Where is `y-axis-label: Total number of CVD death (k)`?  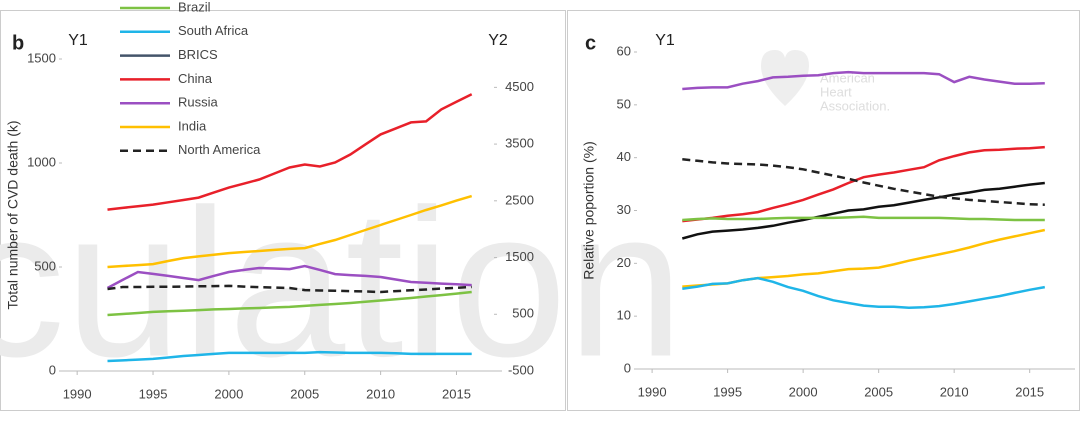 y-axis-label: Total number of CVD death (k) is located at coordinates (13, 214).